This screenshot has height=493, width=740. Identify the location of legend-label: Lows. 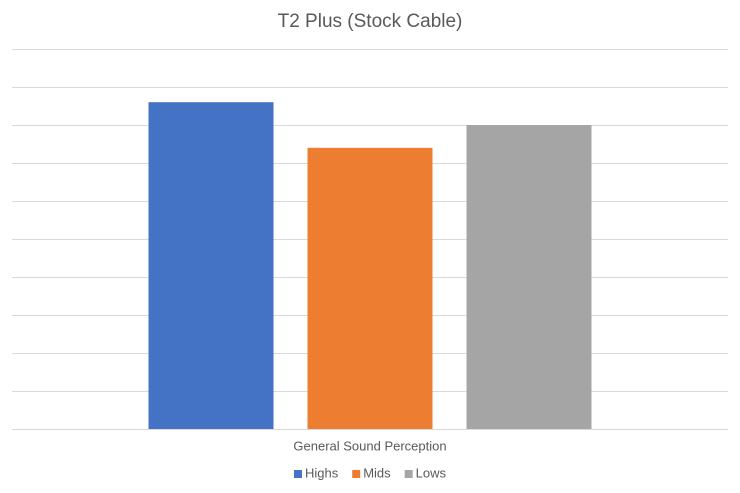
(431, 472).